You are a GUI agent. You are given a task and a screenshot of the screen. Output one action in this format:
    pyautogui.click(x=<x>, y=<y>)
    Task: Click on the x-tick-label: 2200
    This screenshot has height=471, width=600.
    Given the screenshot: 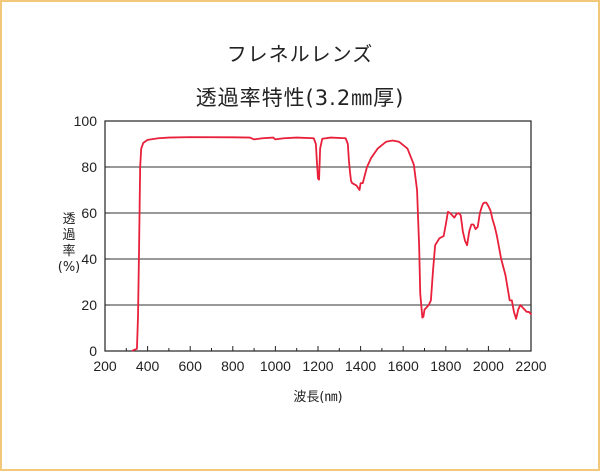 What is the action you would take?
    pyautogui.click(x=530, y=366)
    